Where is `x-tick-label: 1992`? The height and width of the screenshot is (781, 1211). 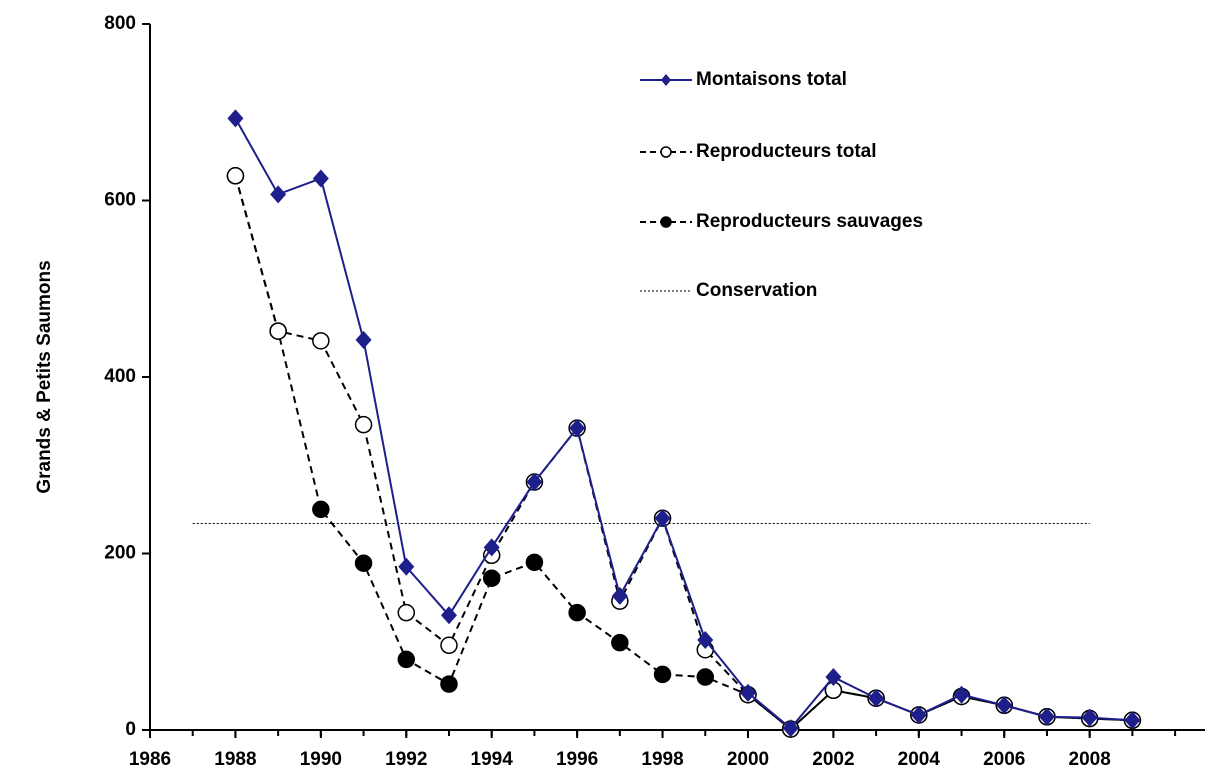
x-tick-label: 1992 is located at coordinates (406, 759).